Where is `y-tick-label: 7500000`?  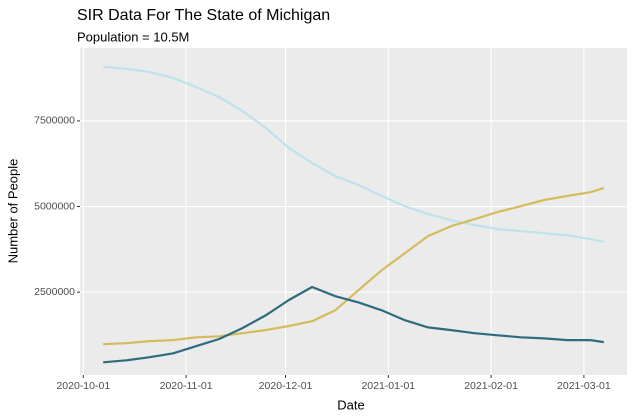
y-tick-label: 7500000 is located at coordinates (54, 121).